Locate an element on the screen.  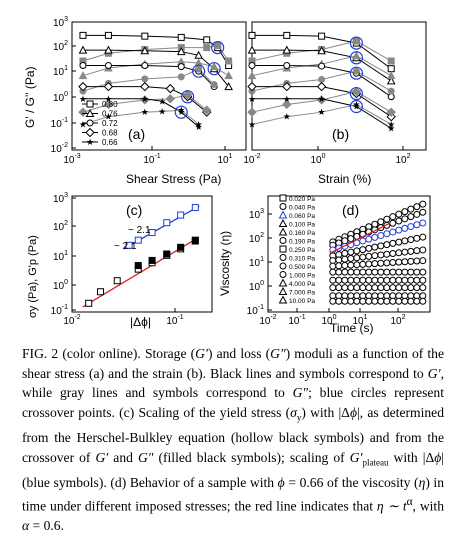
caption-text-9: (filled black symbols); scaling of is located at coordinates (251, 457).